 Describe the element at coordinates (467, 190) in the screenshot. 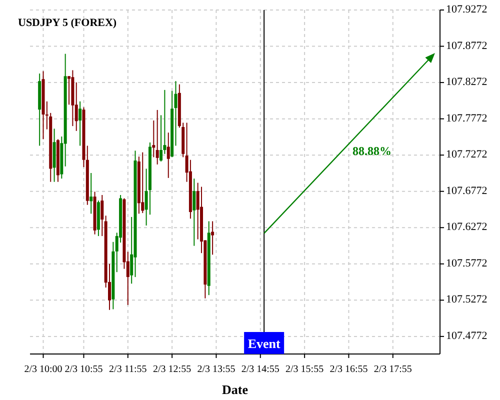

I see `y-tick-label: 107.6772` at that location.